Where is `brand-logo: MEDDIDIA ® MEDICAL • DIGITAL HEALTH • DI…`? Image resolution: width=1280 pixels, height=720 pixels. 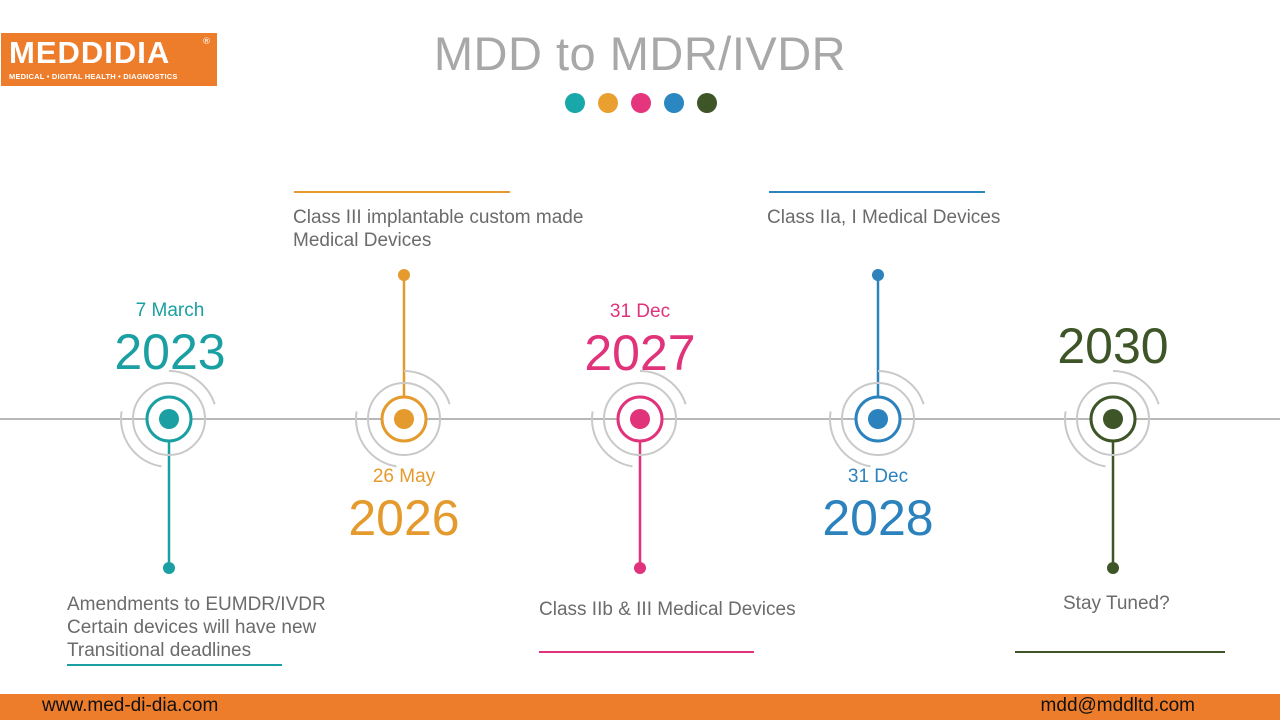
brand-logo: MEDDIDIA ® MEDICAL • DIGITAL HEALTH • DI… is located at coordinates (109, 59).